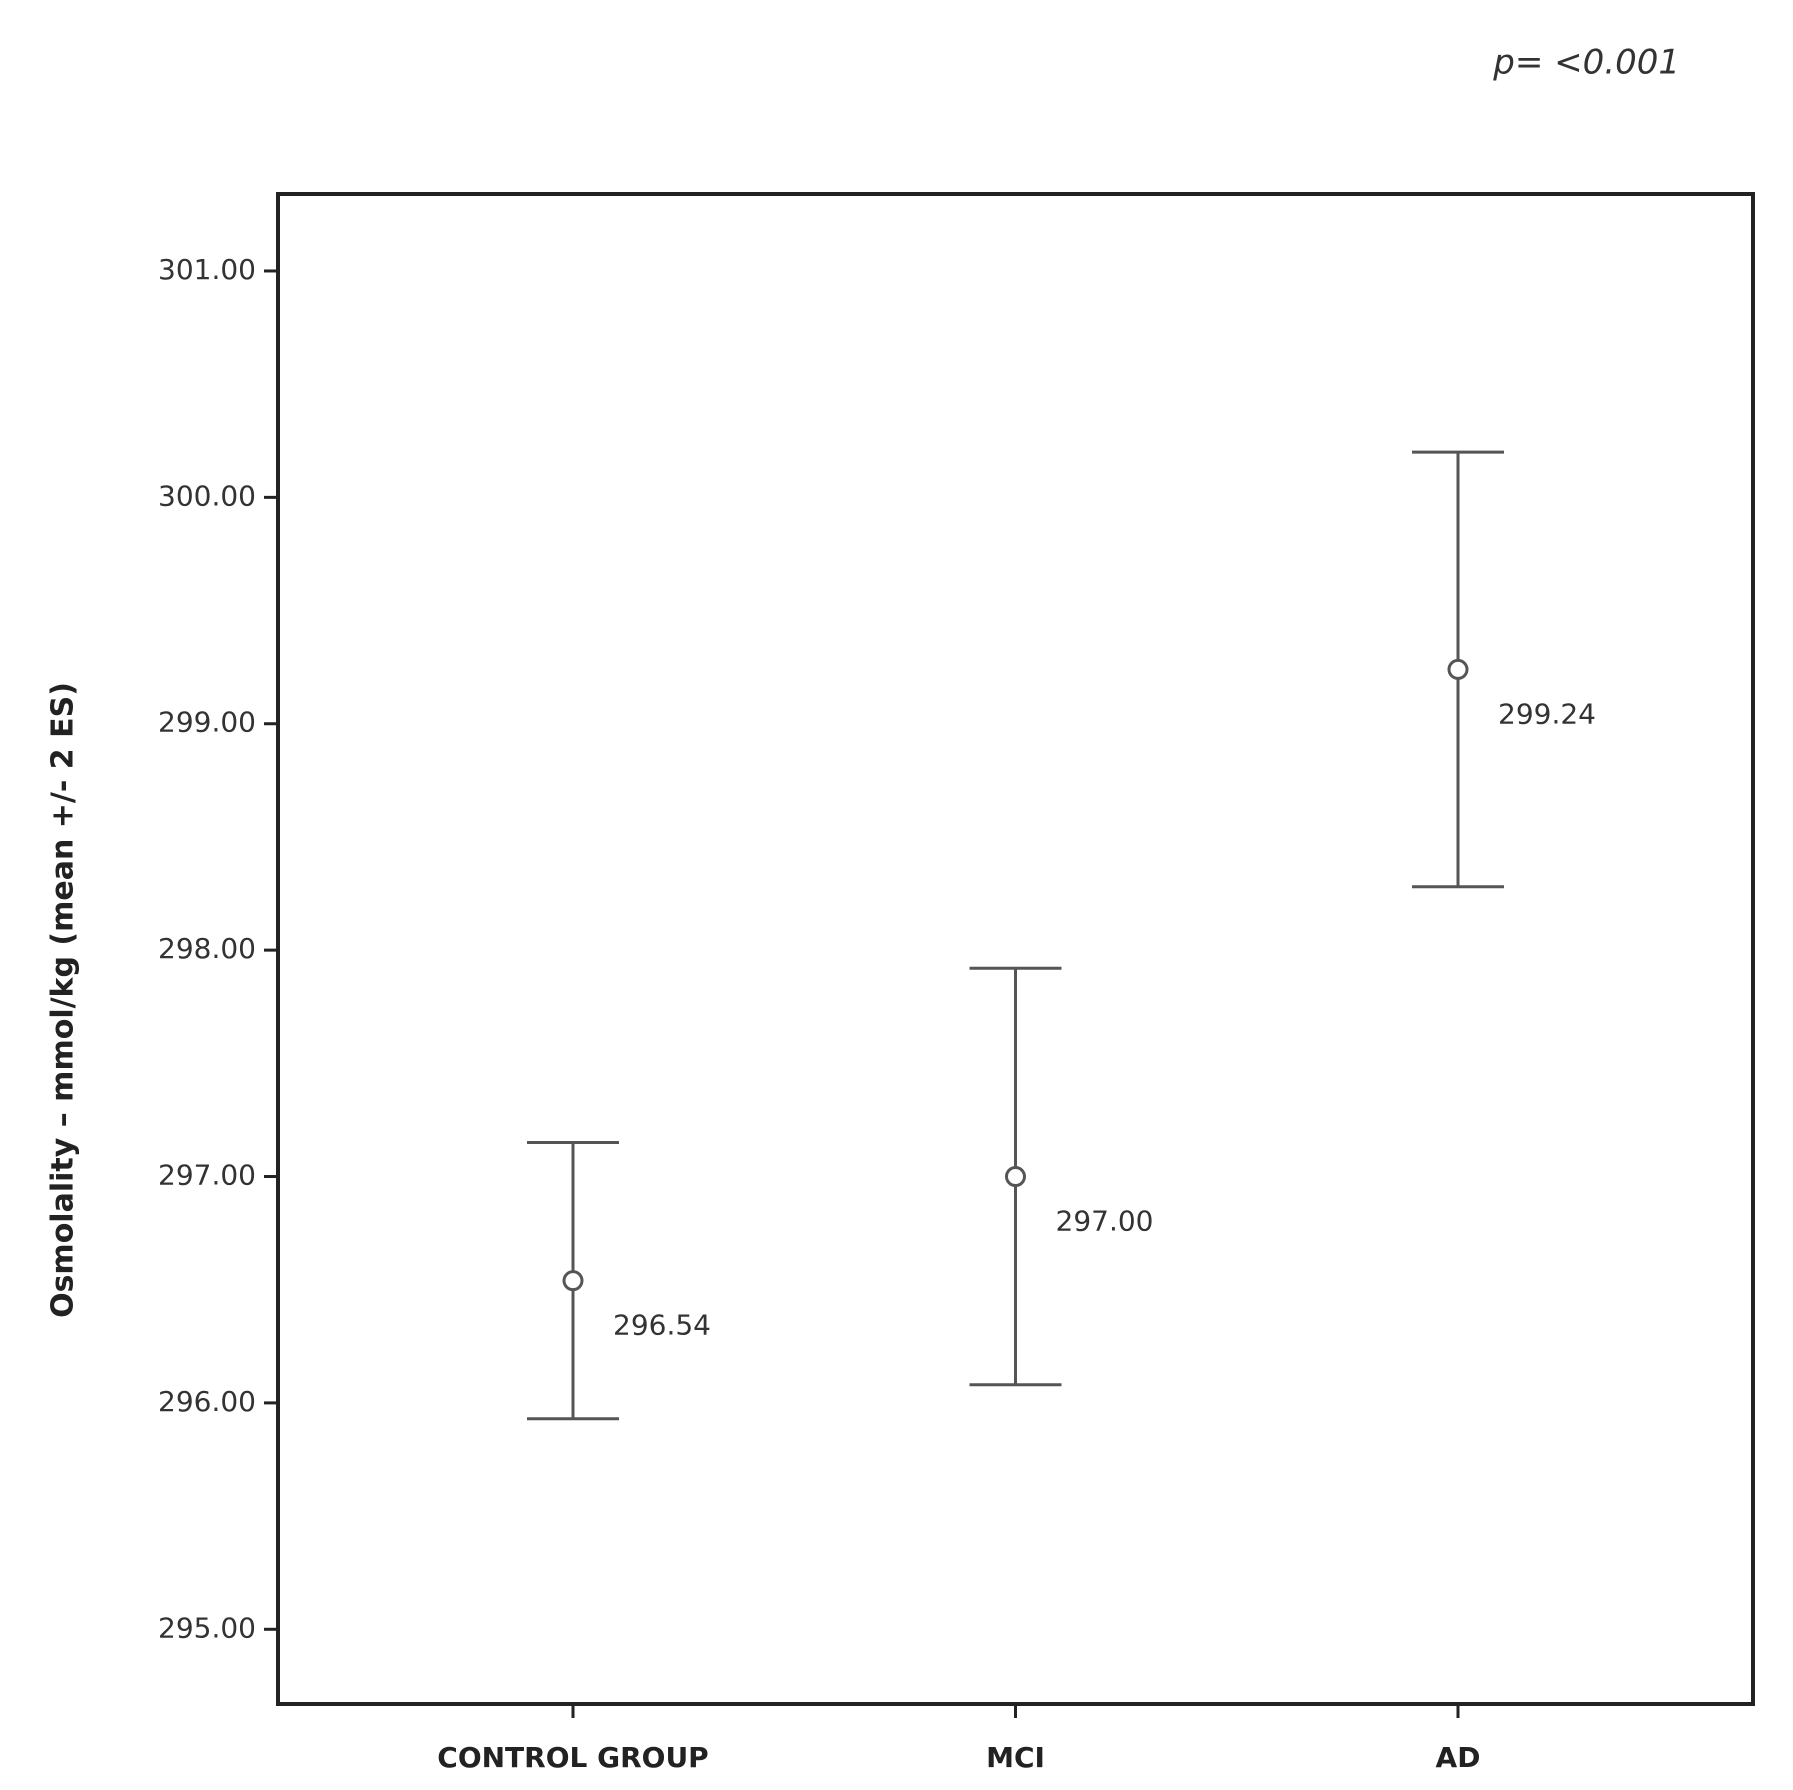 This screenshot has width=1793, height=1790. What do you see at coordinates (207, 269) in the screenshot?
I see `y-tick-label: 301.00` at bounding box center [207, 269].